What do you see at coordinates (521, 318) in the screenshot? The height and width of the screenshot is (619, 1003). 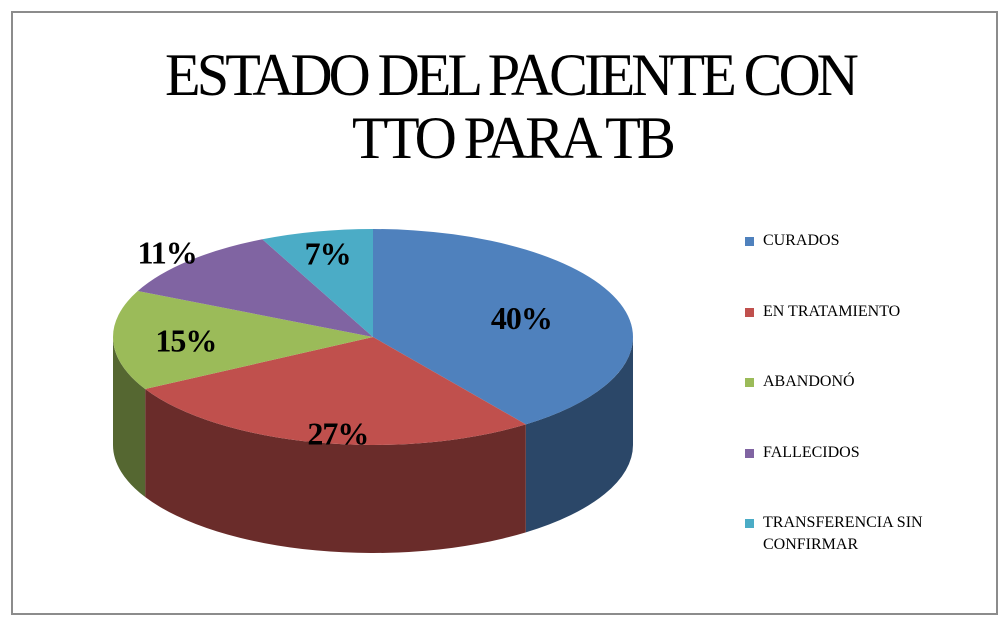 I see `data-label: 40%` at bounding box center [521, 318].